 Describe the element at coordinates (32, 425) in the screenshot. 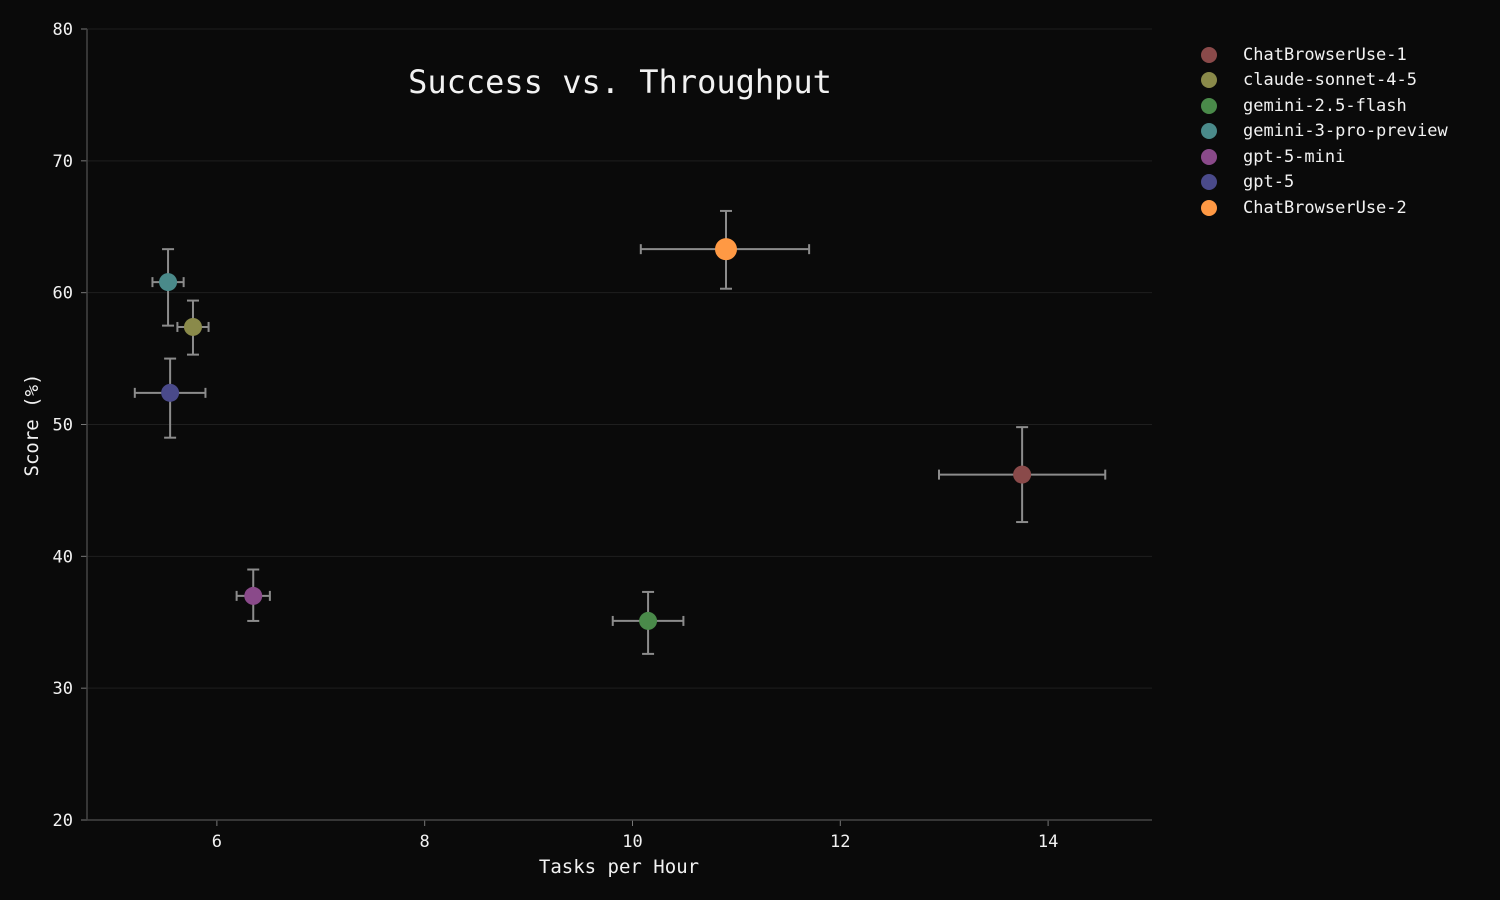

I see `y-axis-label: Score (%)` at that location.